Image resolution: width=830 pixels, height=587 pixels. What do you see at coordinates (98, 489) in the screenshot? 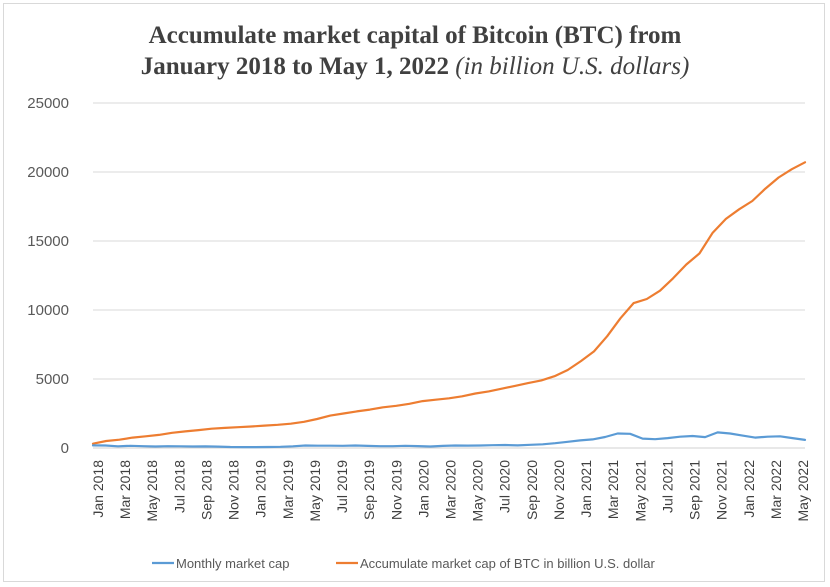
I see `x-tick-label: Jan 2018` at bounding box center [98, 489].